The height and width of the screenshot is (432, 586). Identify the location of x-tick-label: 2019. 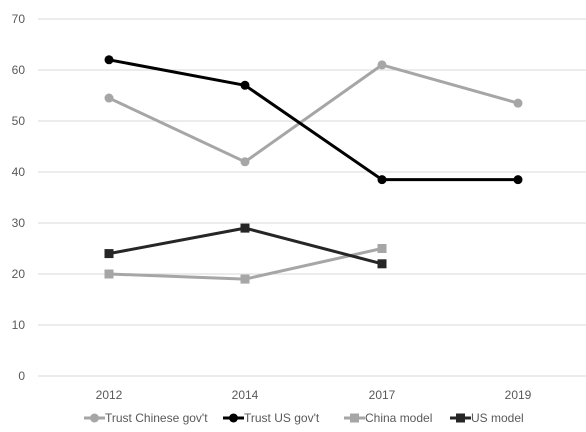
(518, 395).